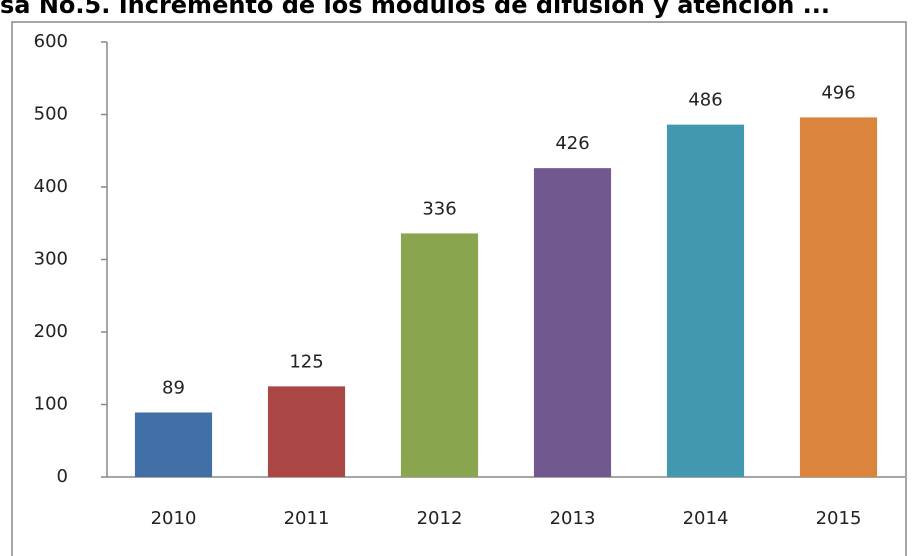 The height and width of the screenshot is (556, 912). What do you see at coordinates (705, 100) in the screenshot?
I see `value-label: 486` at bounding box center [705, 100].